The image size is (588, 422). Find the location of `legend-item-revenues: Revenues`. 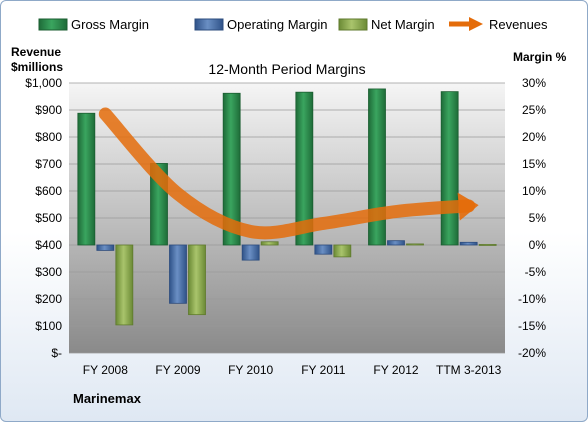

legend-item-revenues: Revenues is located at coordinates (498, 24).